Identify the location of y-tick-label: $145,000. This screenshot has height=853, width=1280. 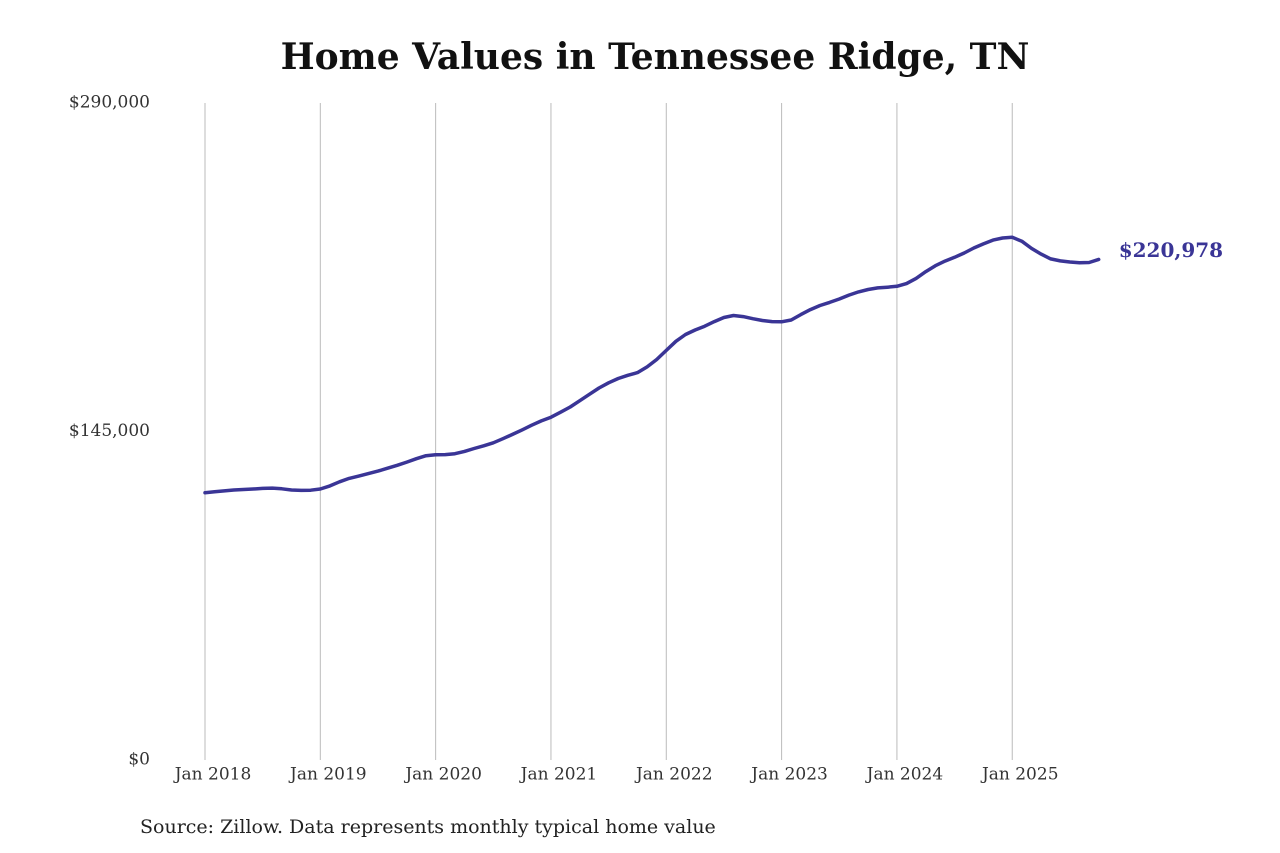
(109, 431).